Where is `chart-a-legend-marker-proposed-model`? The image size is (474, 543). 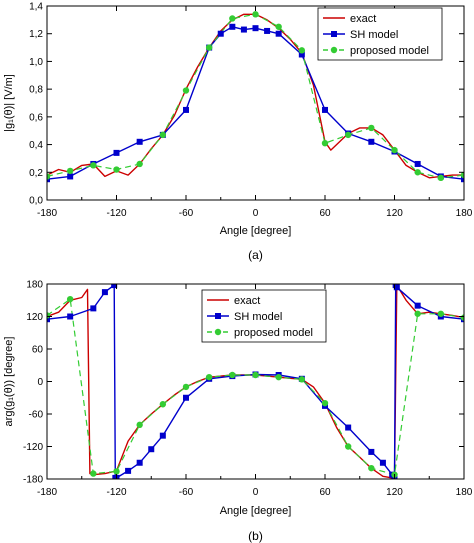
chart-a-legend-marker-proposed-model is located at coordinates (334, 50).